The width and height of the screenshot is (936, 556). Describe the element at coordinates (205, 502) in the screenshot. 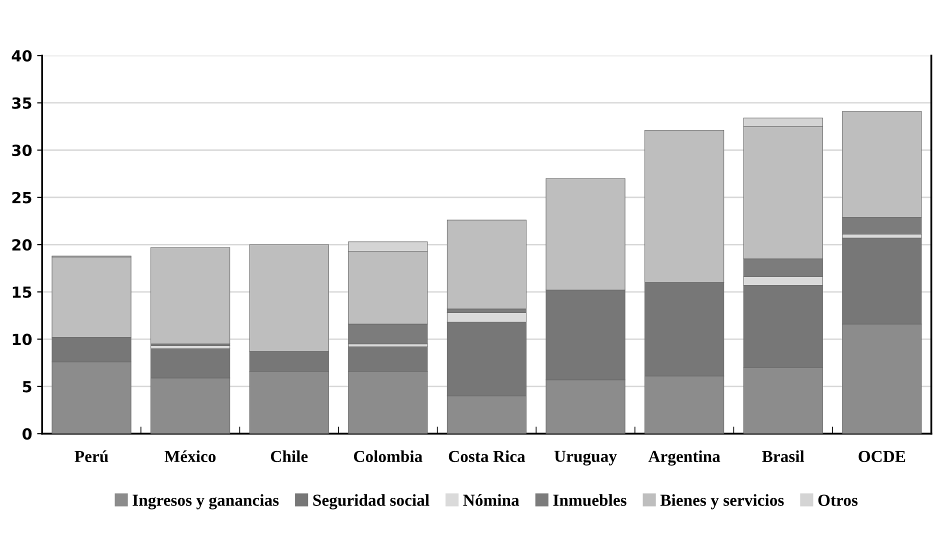

I see `legend-label: Ingresos y ganancias` at that location.